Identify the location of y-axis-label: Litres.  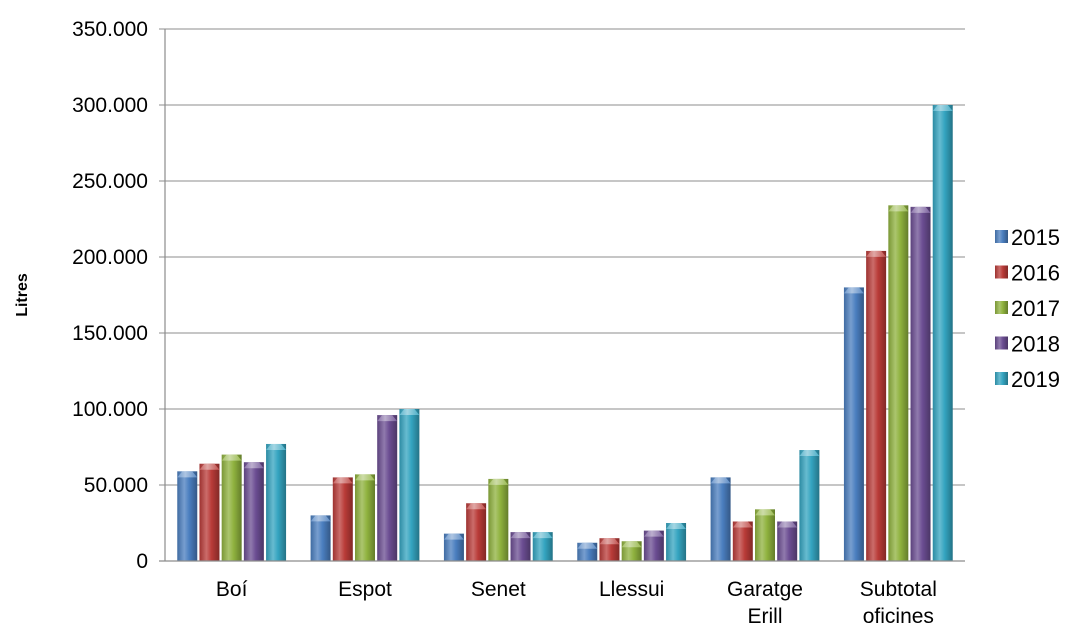
(22, 295).